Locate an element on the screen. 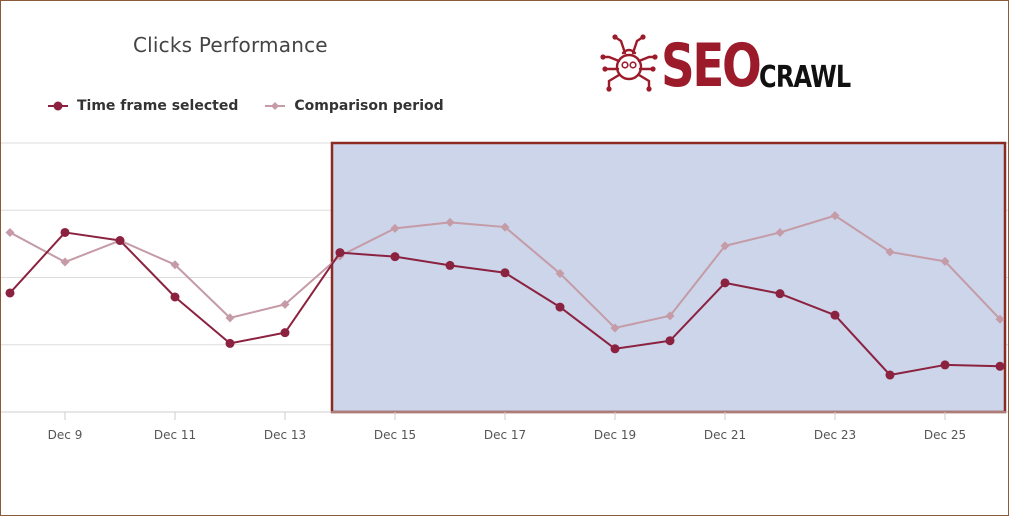 Image resolution: width=1009 pixels, height=516 pixels. legend-item-comparison: Comparison period is located at coordinates (354, 106).